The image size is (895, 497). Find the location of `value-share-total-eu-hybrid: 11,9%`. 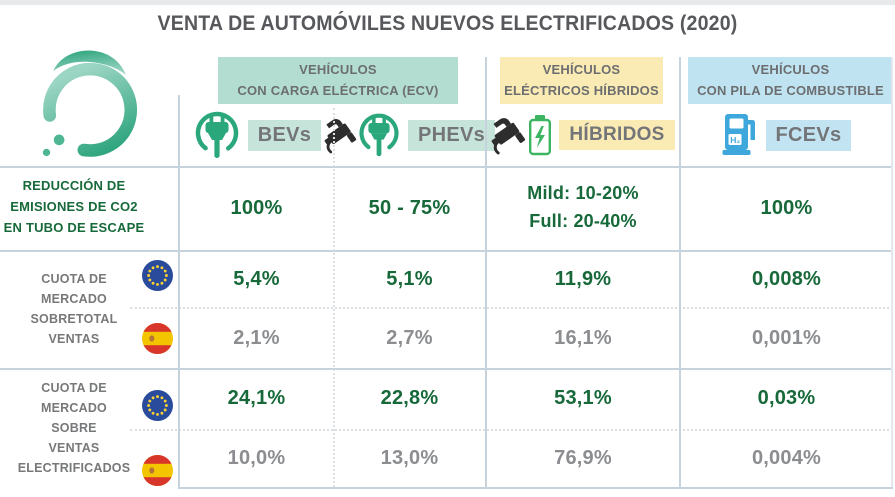

value-share-total-eu-hybrid: 11,9% is located at coordinates (583, 279).